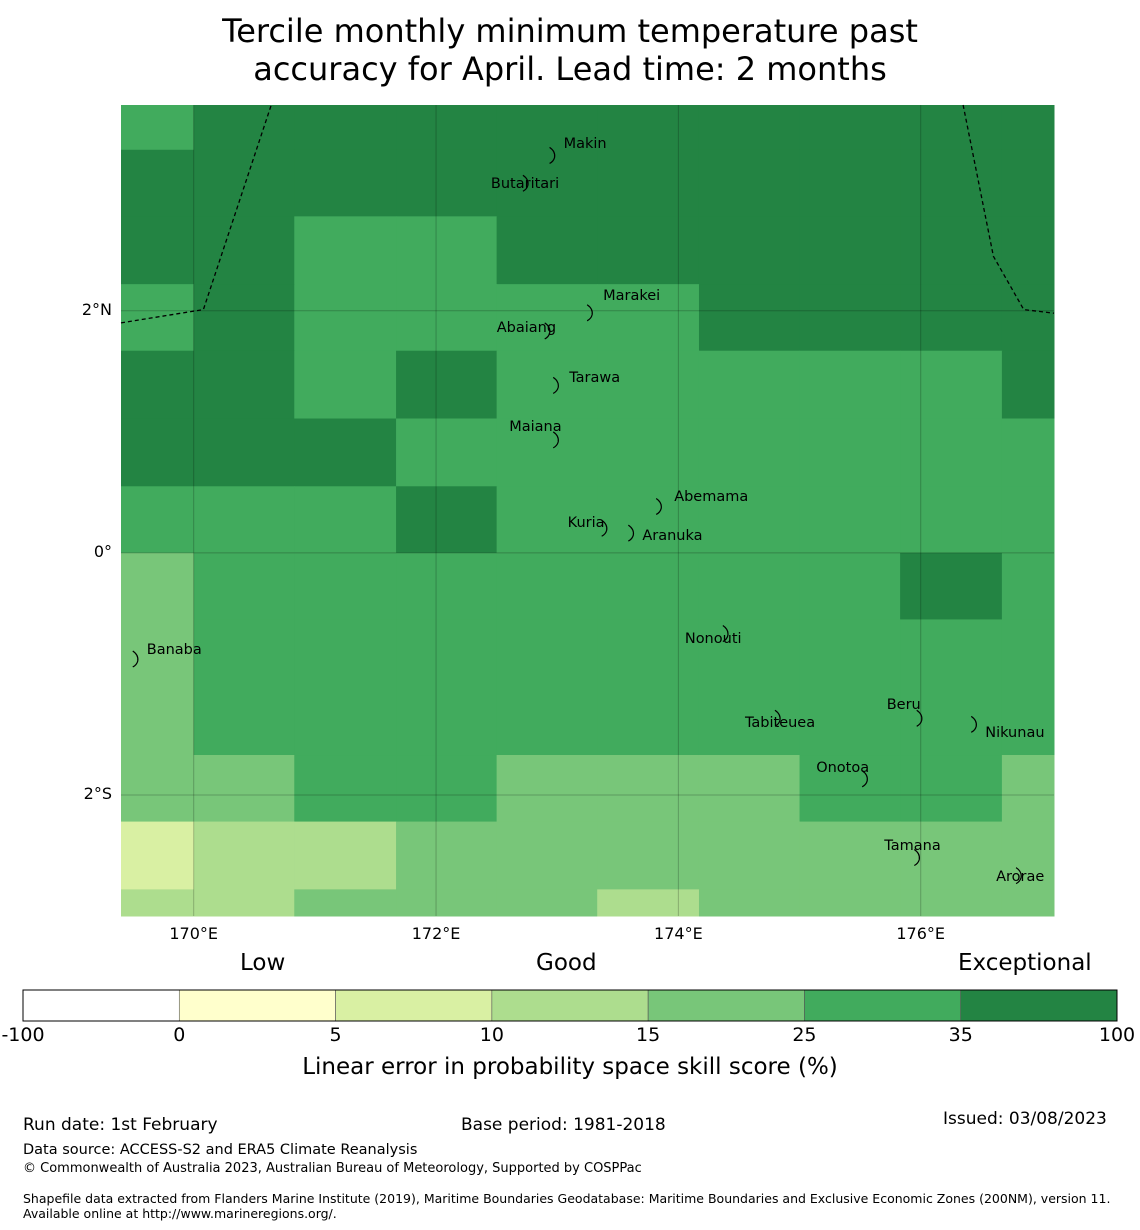 The width and height of the screenshot is (1140, 1230). Describe the element at coordinates (585, 144) in the screenshot. I see `island-label: Makin` at that location.